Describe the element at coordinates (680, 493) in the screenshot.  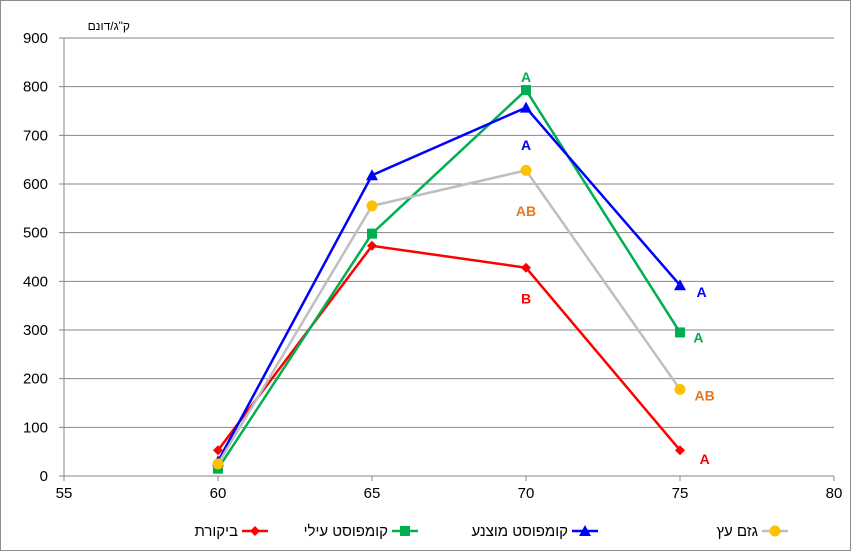
I see `x-tick-label: 75` at that location.